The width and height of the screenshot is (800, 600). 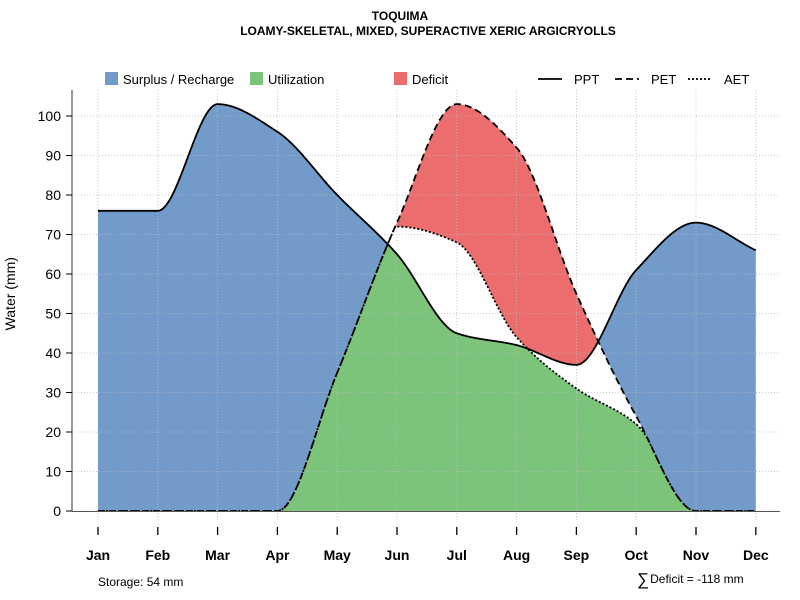 I want to click on y-tick-label: 50, so click(x=53, y=314).